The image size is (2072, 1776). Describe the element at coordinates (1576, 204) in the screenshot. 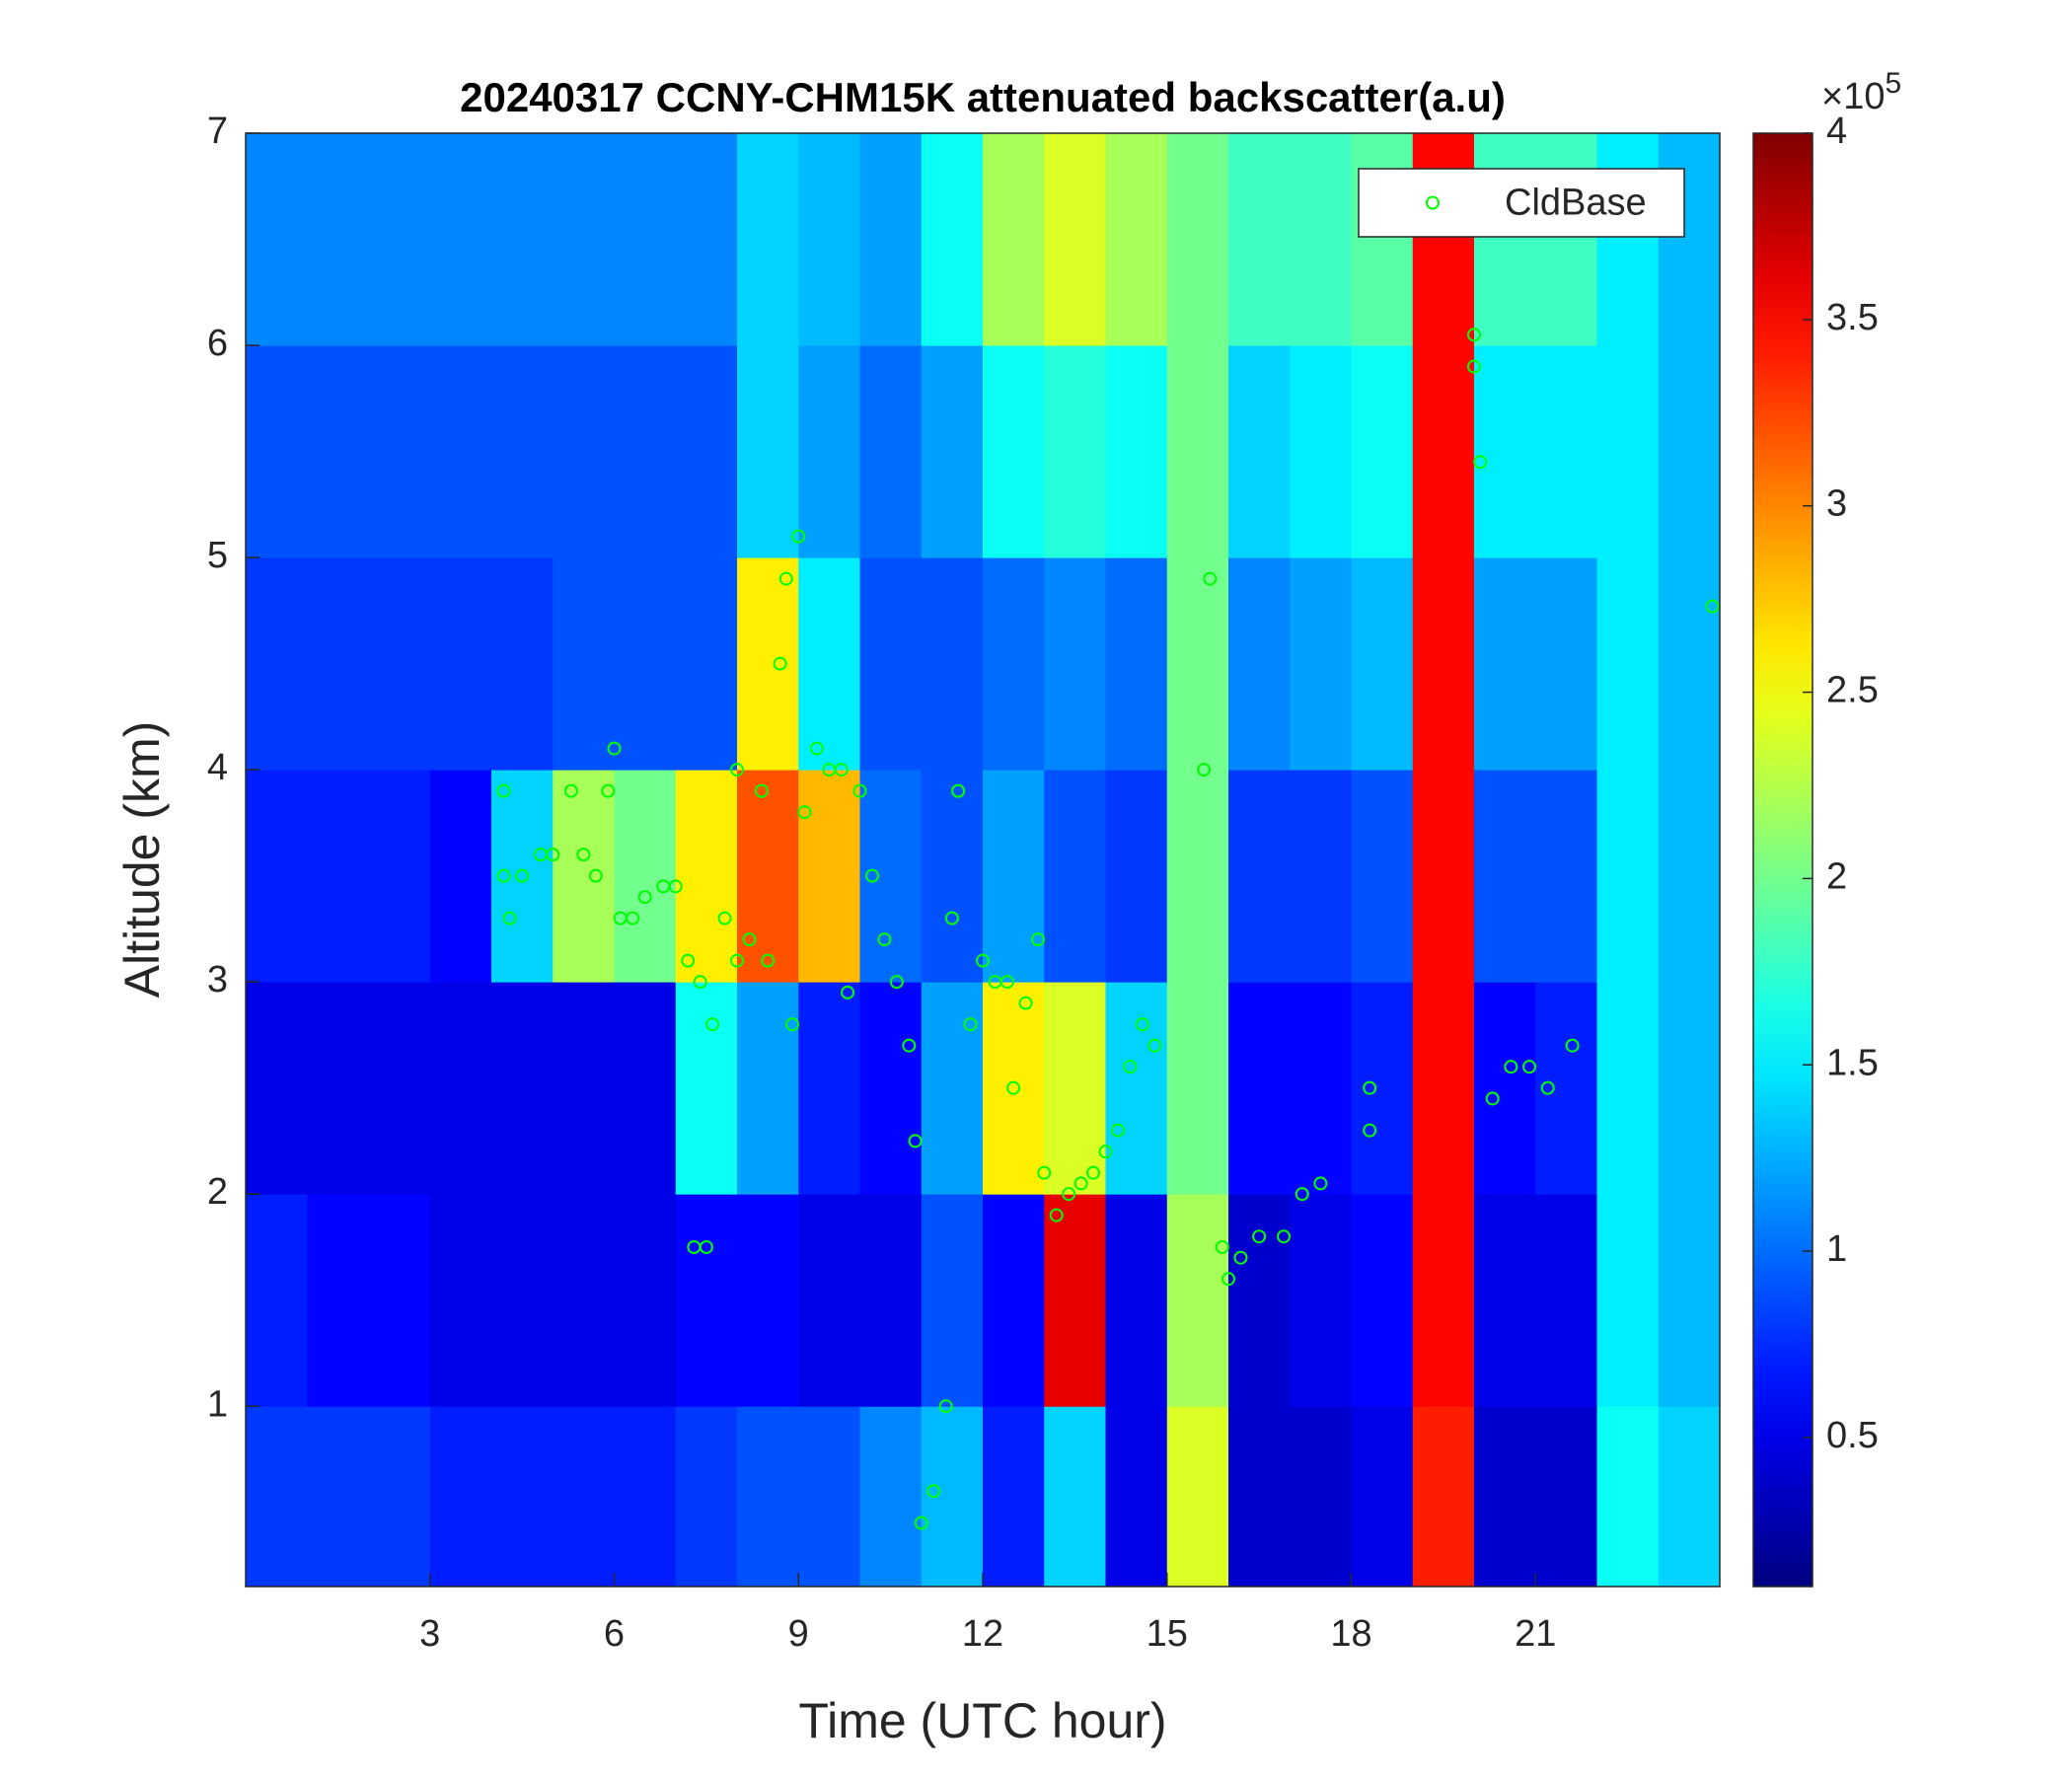

I see `legend-label: CldBase` at that location.